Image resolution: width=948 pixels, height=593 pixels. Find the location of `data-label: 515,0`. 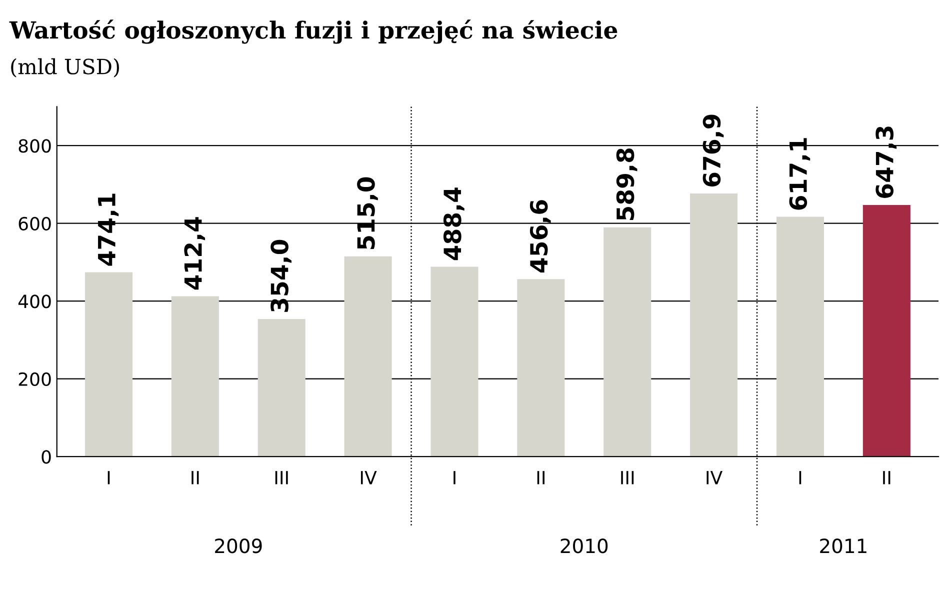

data-label: 515,0 is located at coordinates (367, 213).